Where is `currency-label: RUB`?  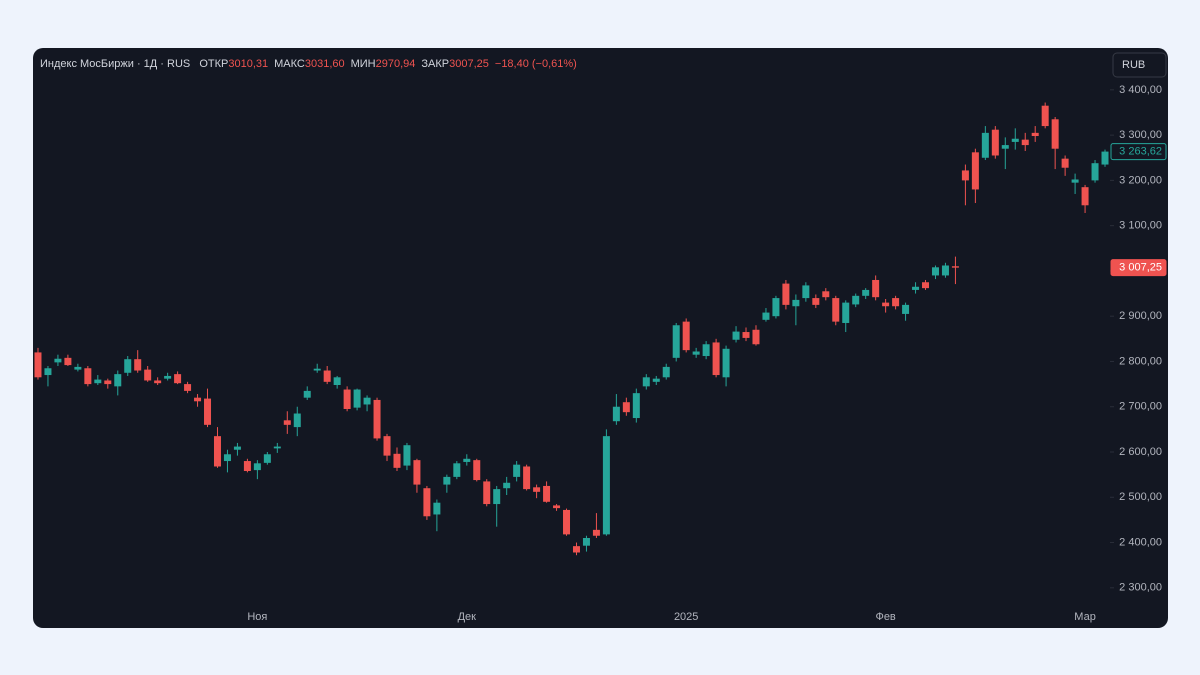 currency-label: RUB is located at coordinates (1133, 65).